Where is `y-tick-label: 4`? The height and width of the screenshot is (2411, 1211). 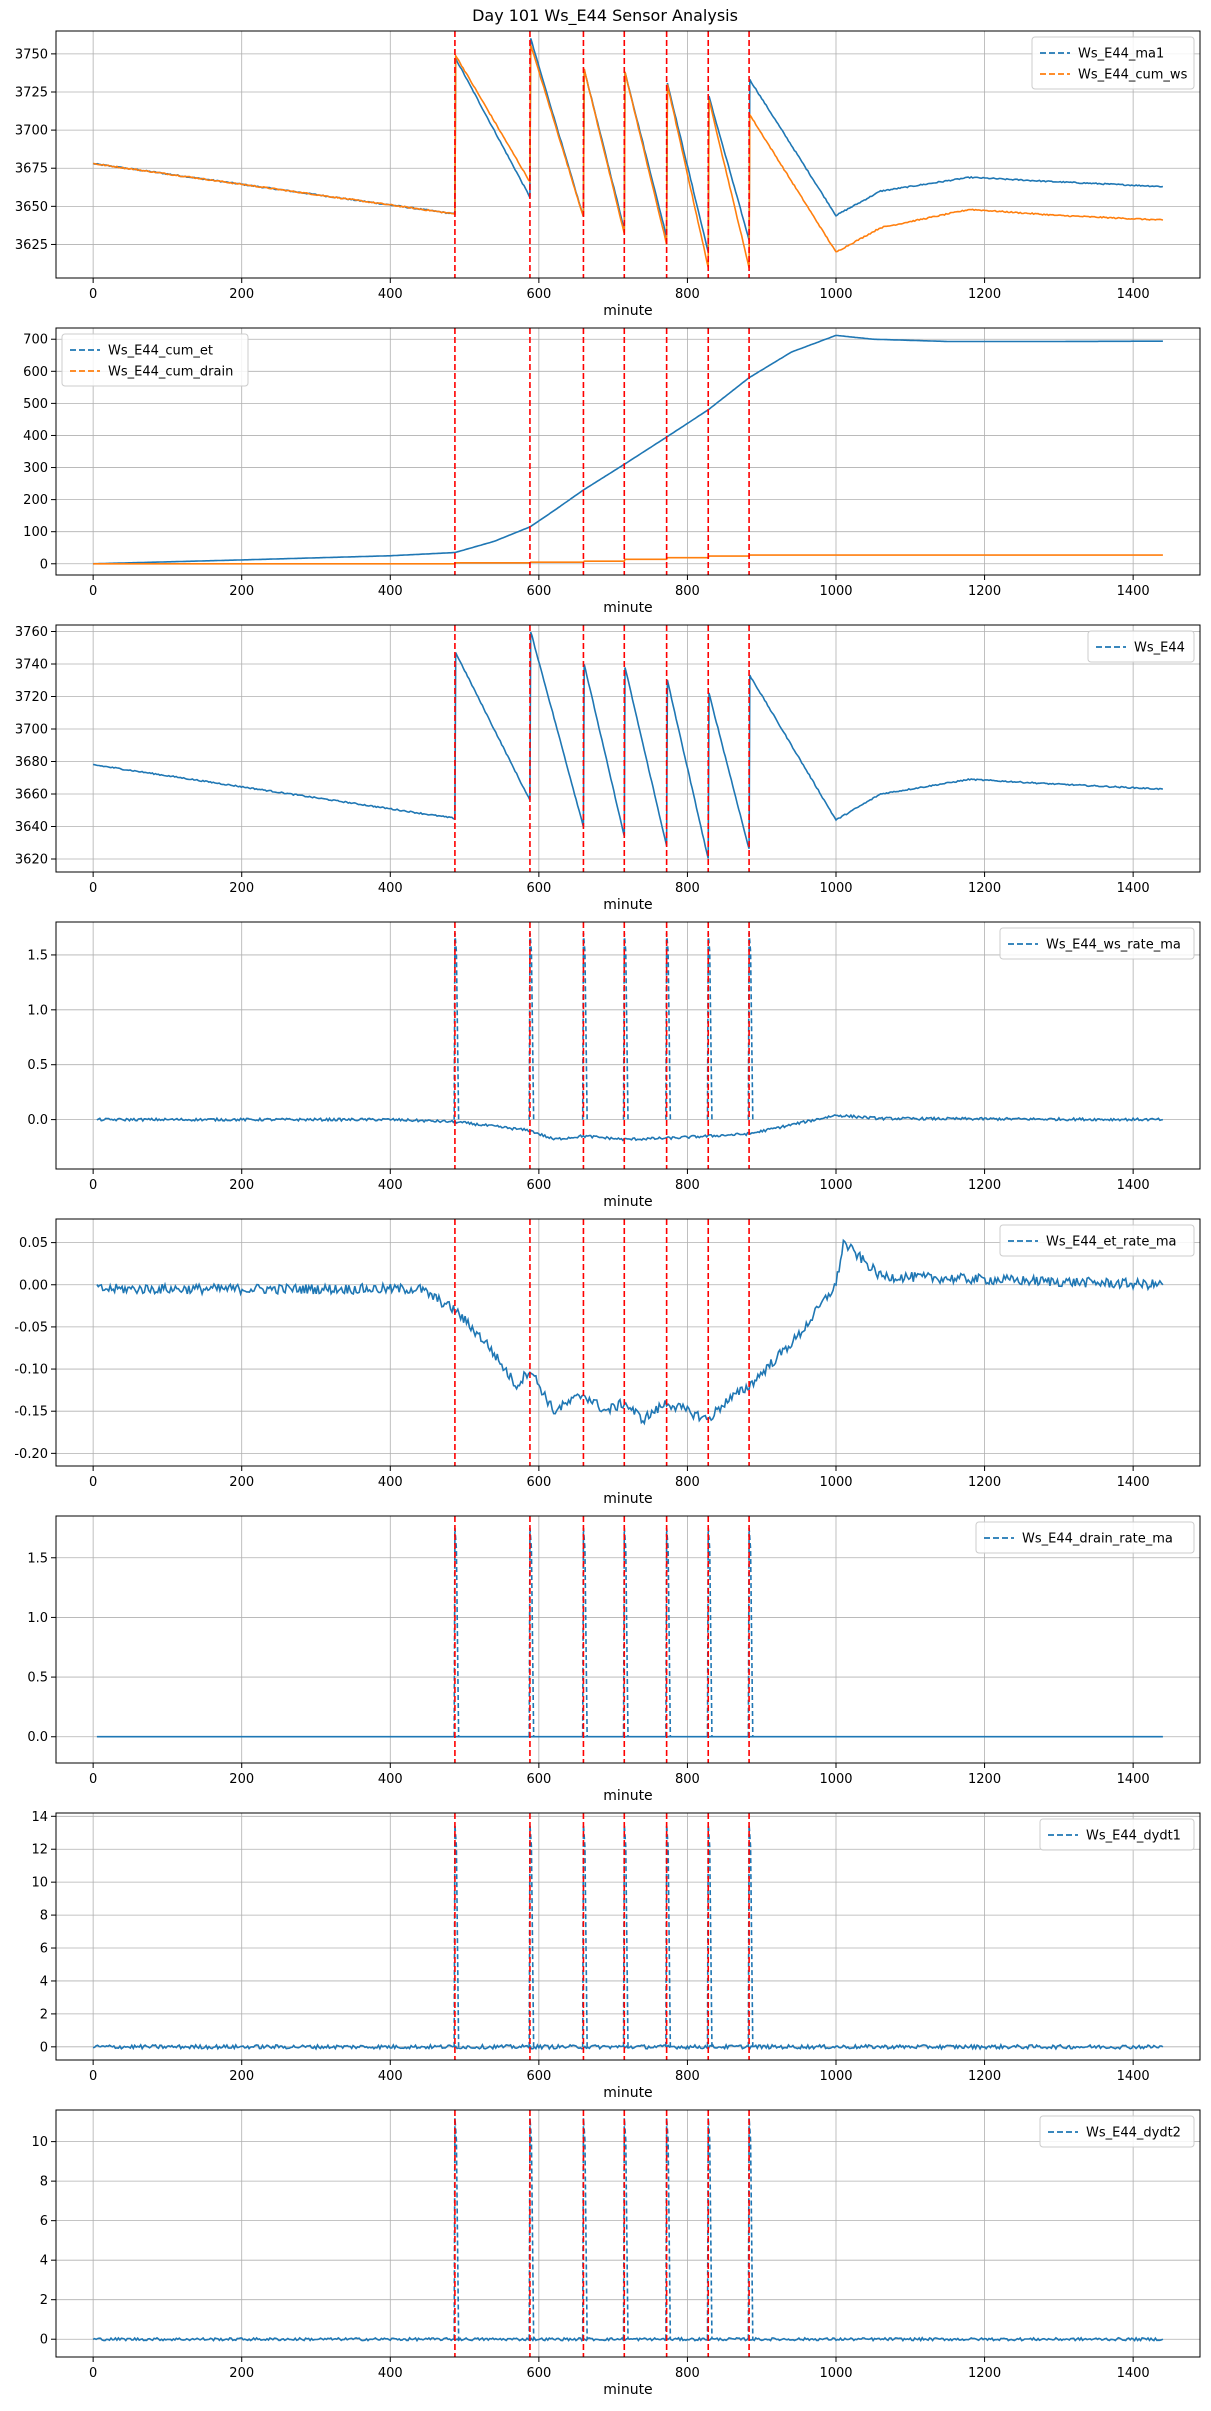 y-tick-label: 4 is located at coordinates (44, 2261).